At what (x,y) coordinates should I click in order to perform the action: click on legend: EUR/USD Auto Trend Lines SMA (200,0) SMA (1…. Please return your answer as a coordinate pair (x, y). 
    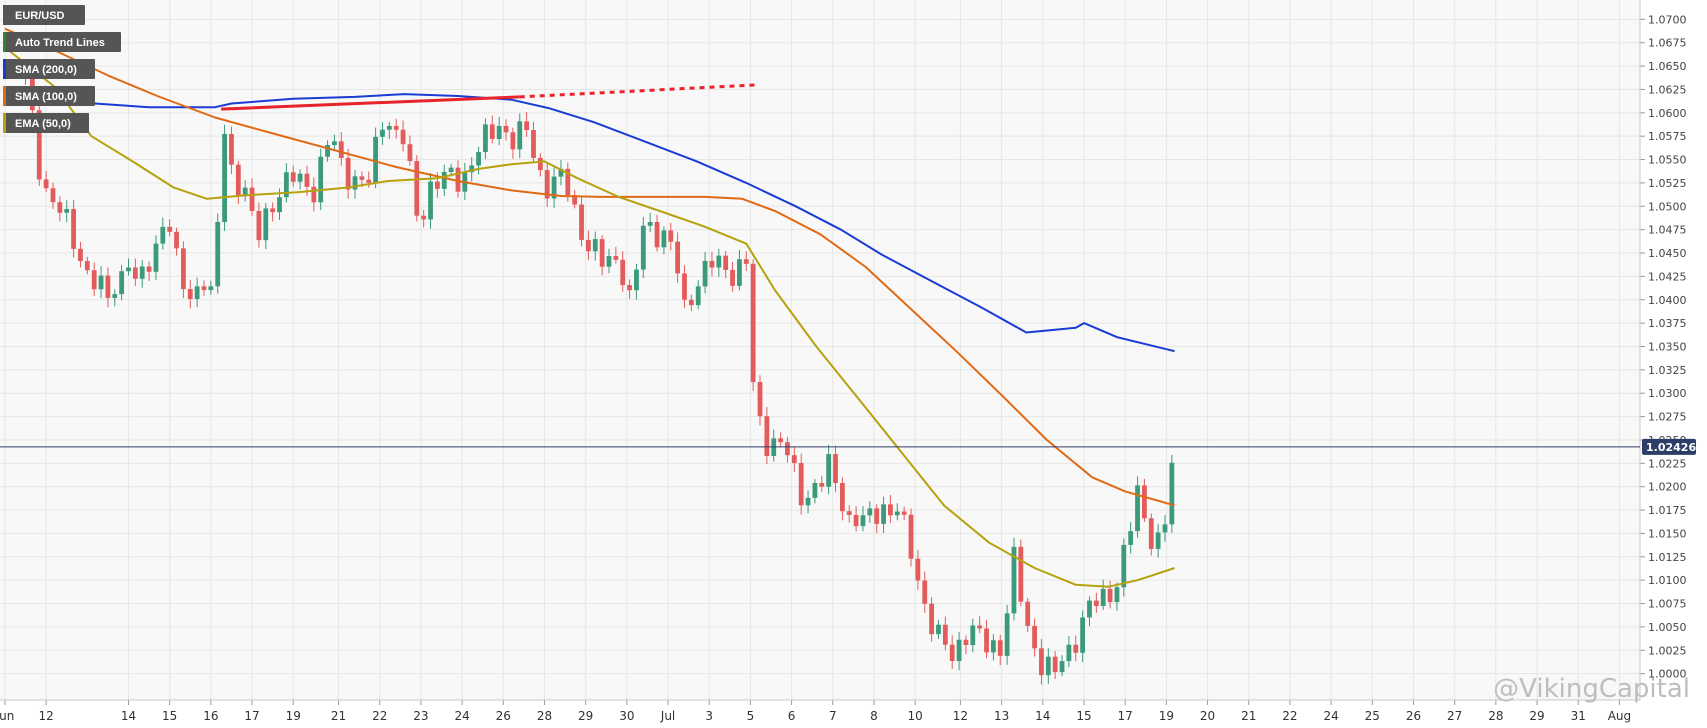
    Looking at the image, I should click on (62, 69).